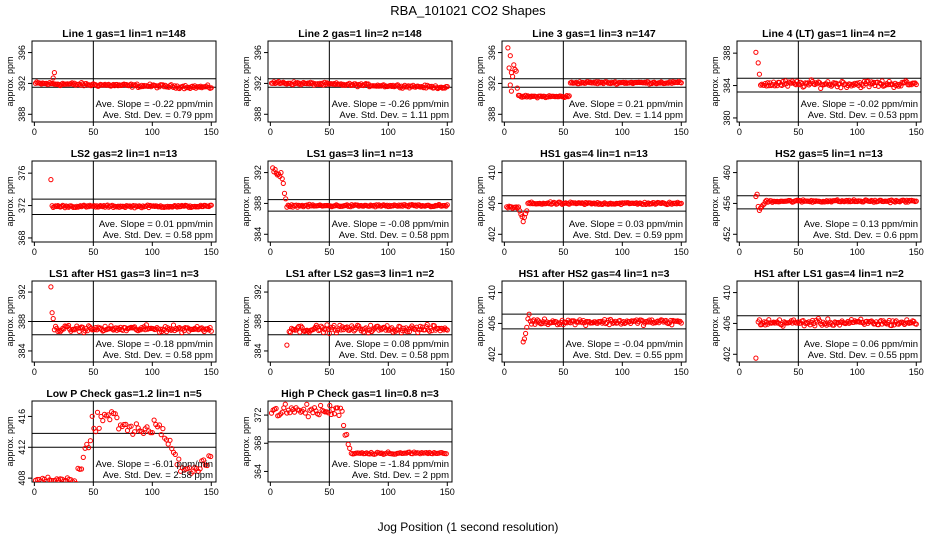  I want to click on slope-annotation: Ave. Slope = -0.08 ppm/min, so click(390, 224).